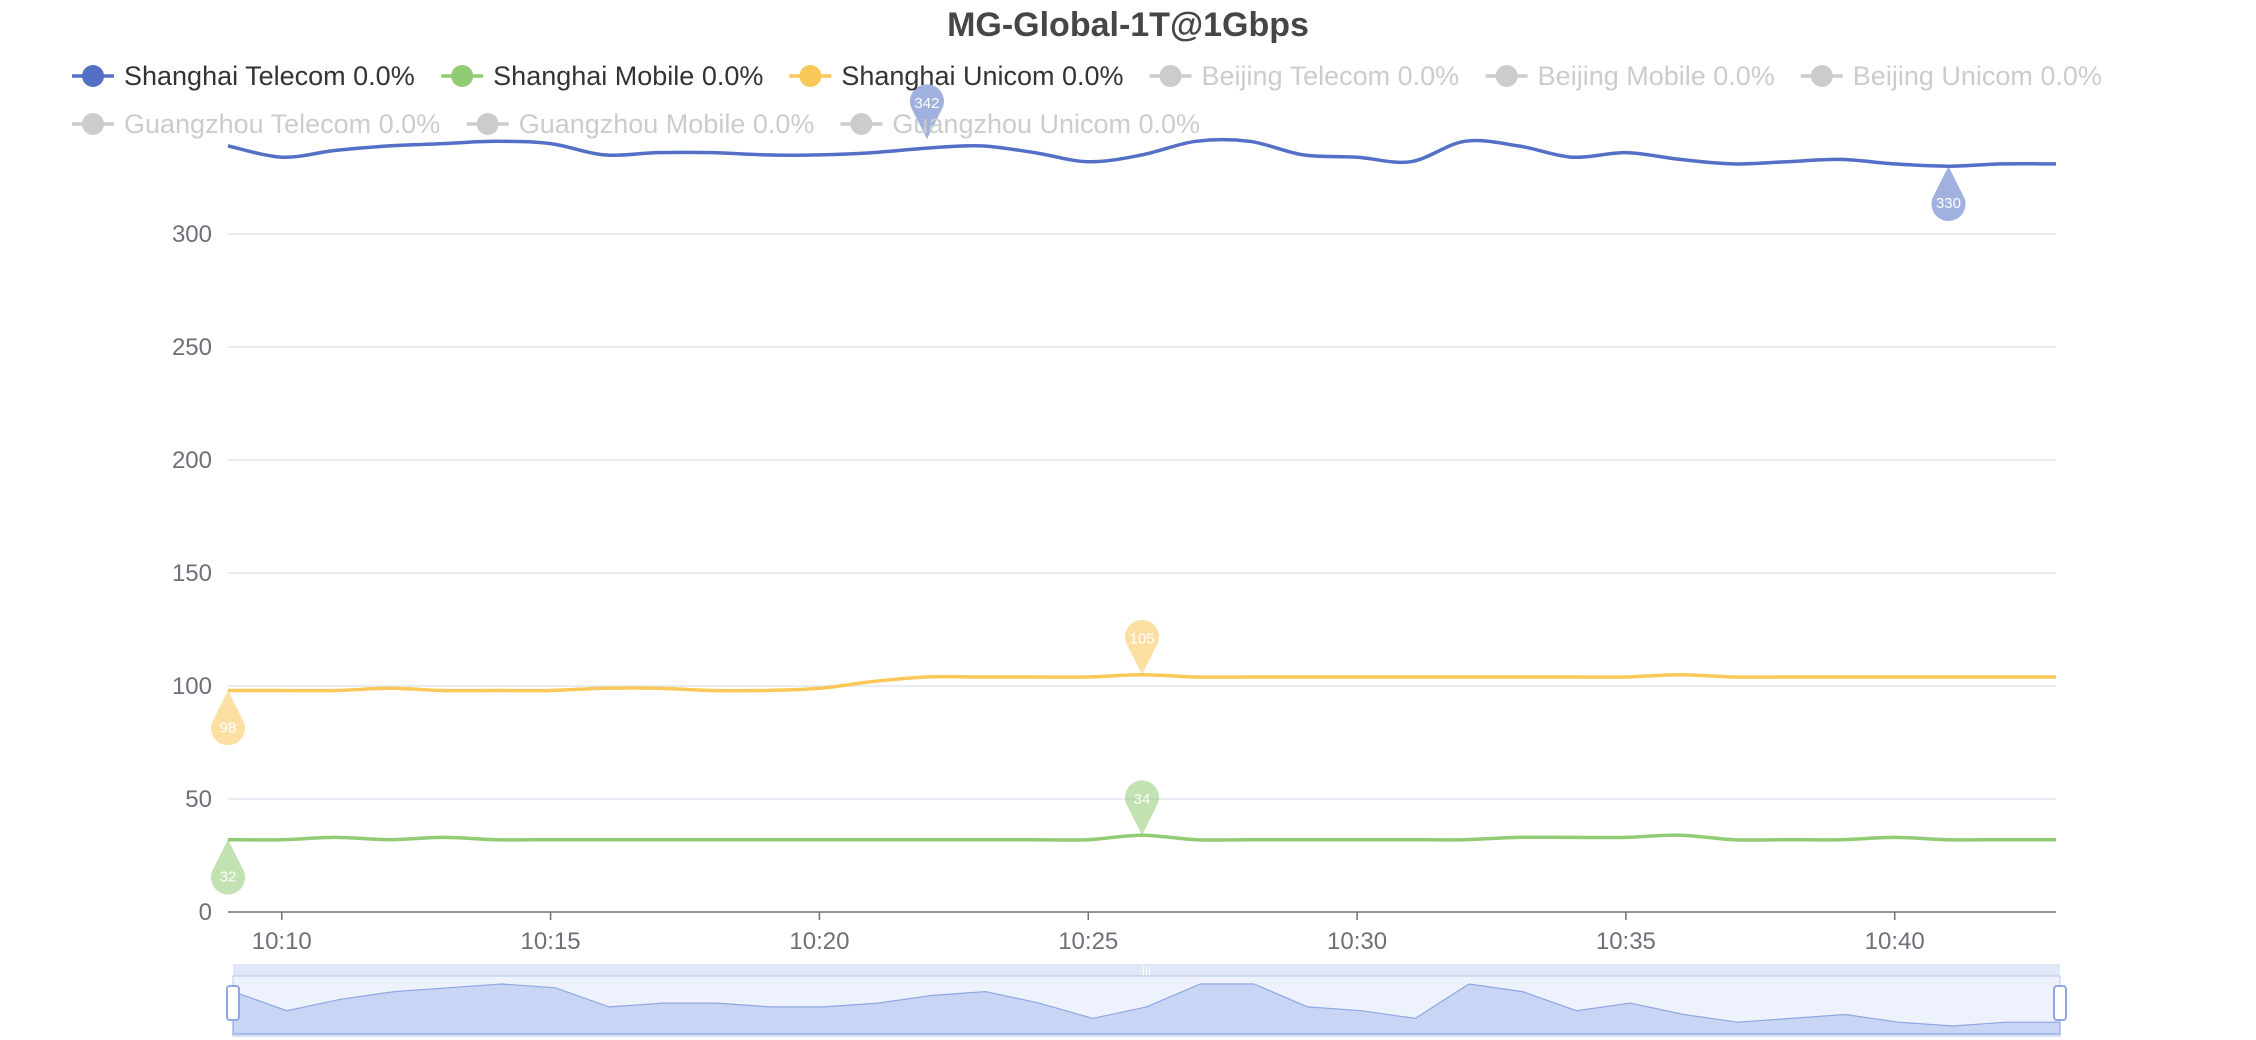  I want to click on legend-label: Shanghai Telecom 0.0%, so click(269, 76).